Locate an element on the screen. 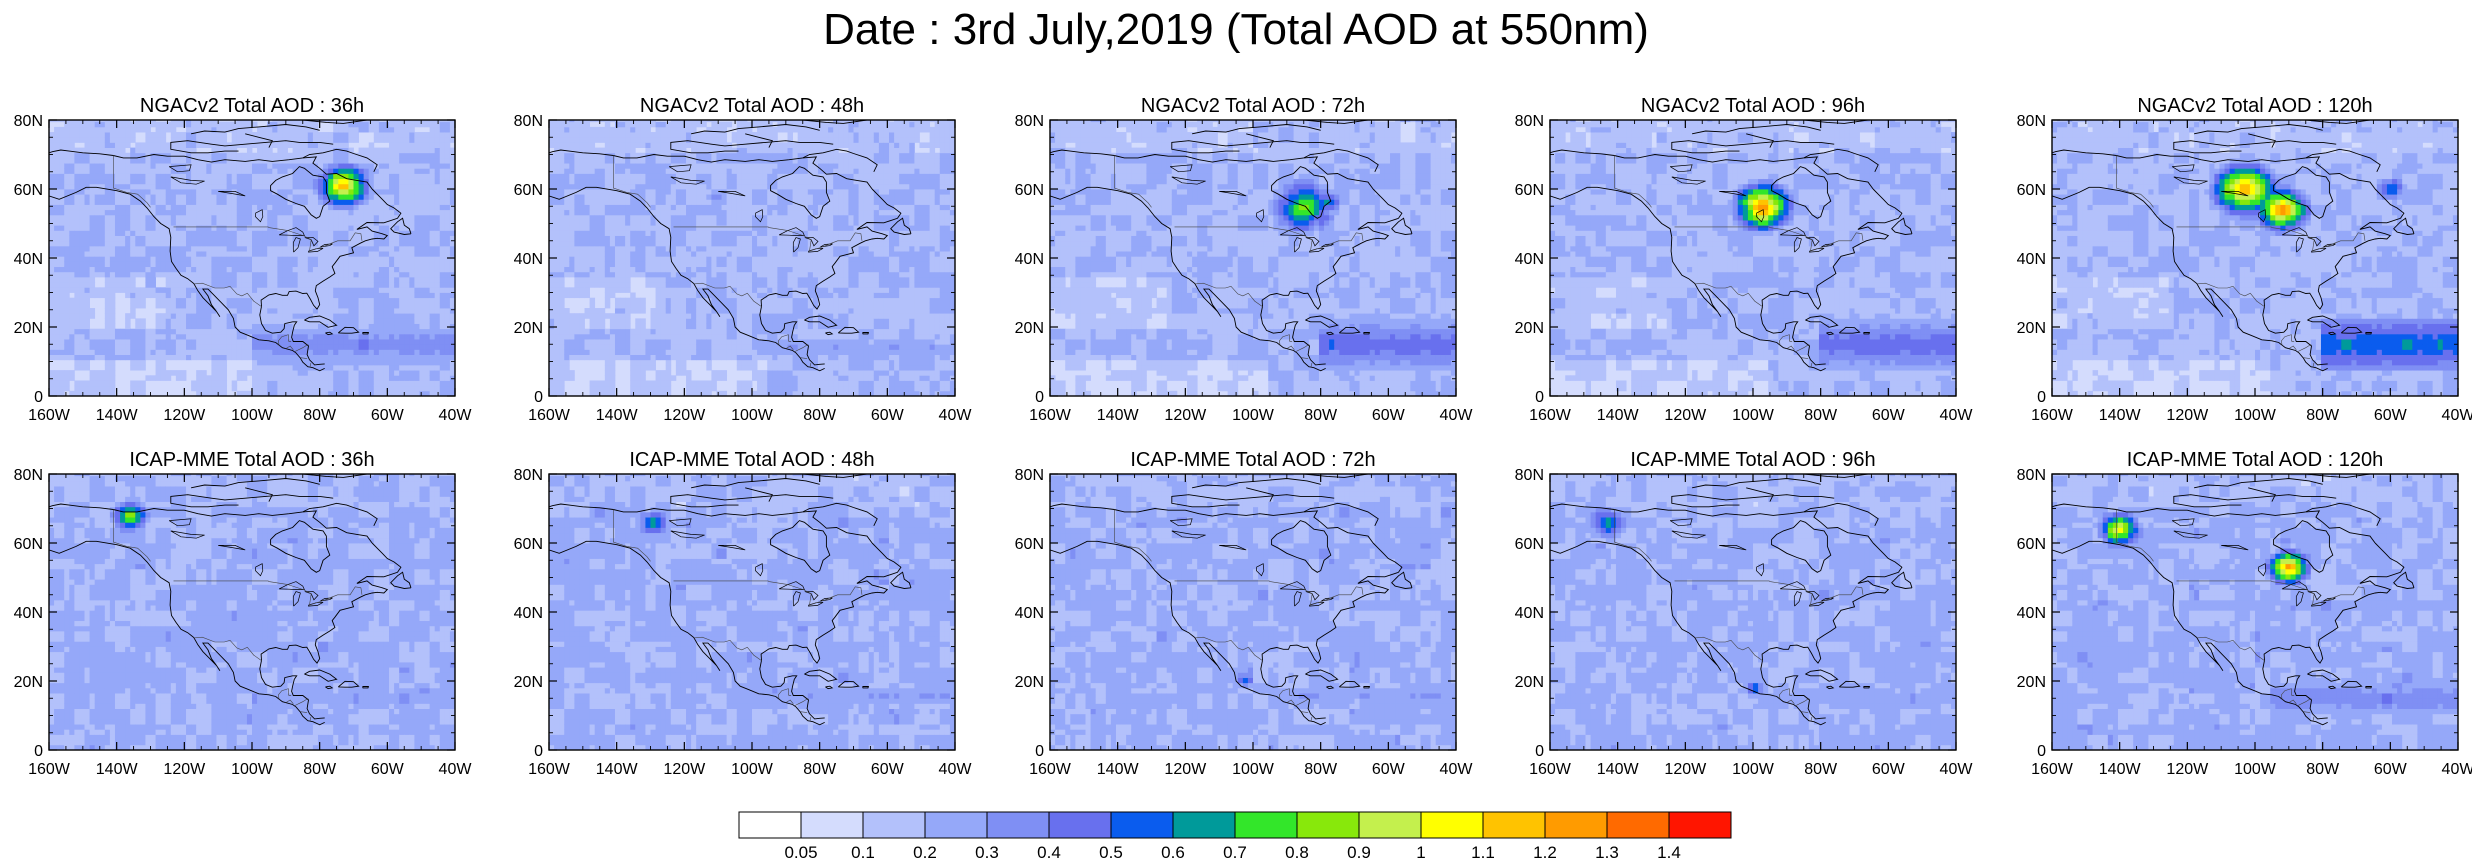  colorbar-label: 0.2 is located at coordinates (925, 852).